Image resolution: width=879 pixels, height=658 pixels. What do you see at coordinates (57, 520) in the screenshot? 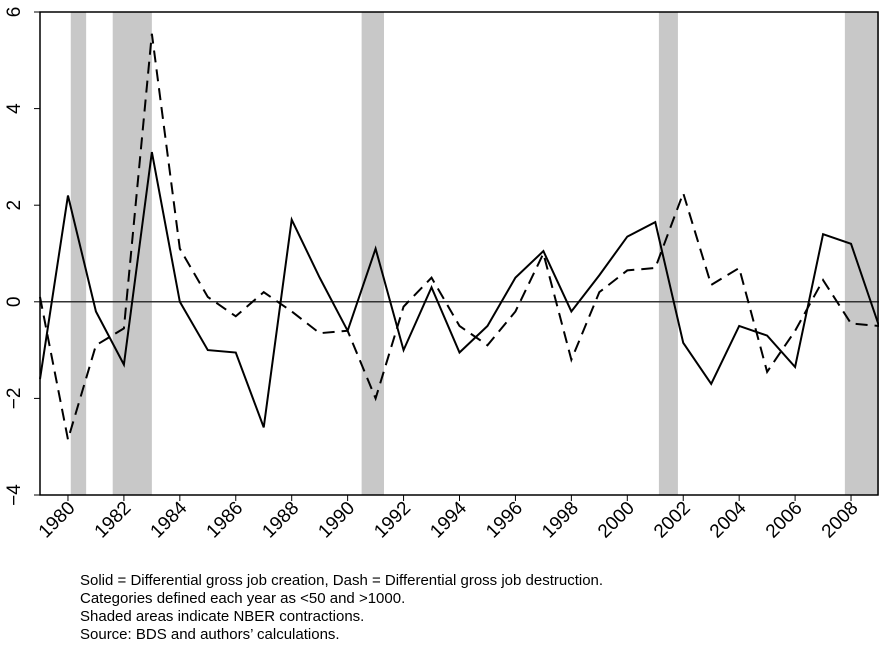
I see `x-tick-label: 1980` at bounding box center [57, 520].